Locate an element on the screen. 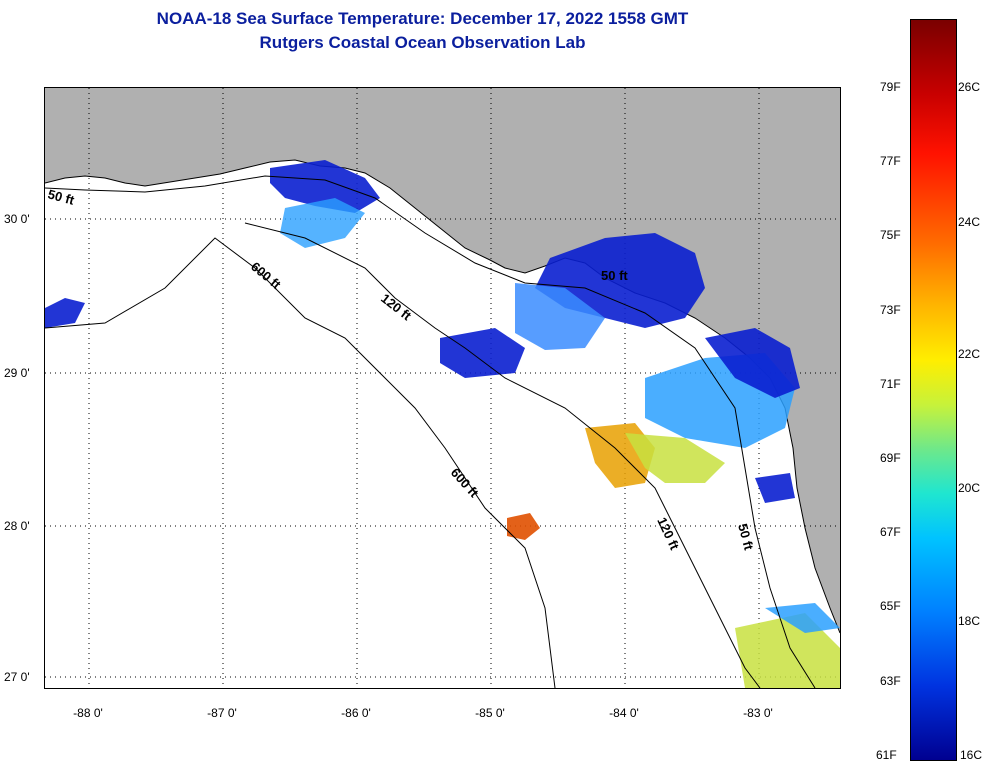  colorbar-label-26c: 26C is located at coordinates (969, 87).